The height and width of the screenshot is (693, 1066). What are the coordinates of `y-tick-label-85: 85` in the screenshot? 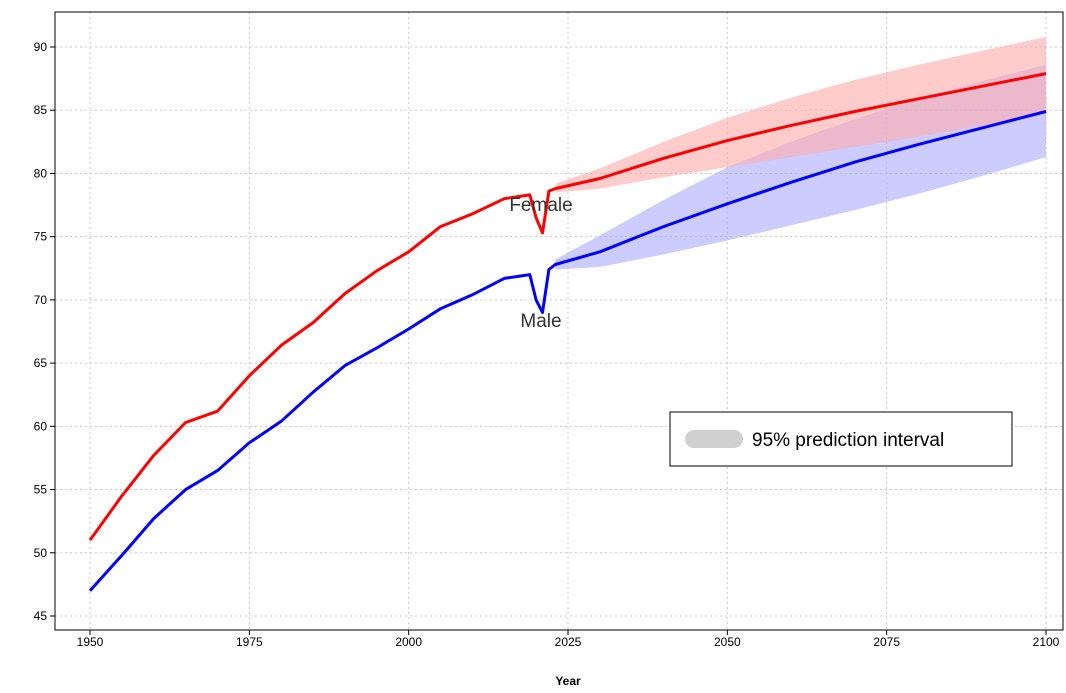 It's located at (41, 110).